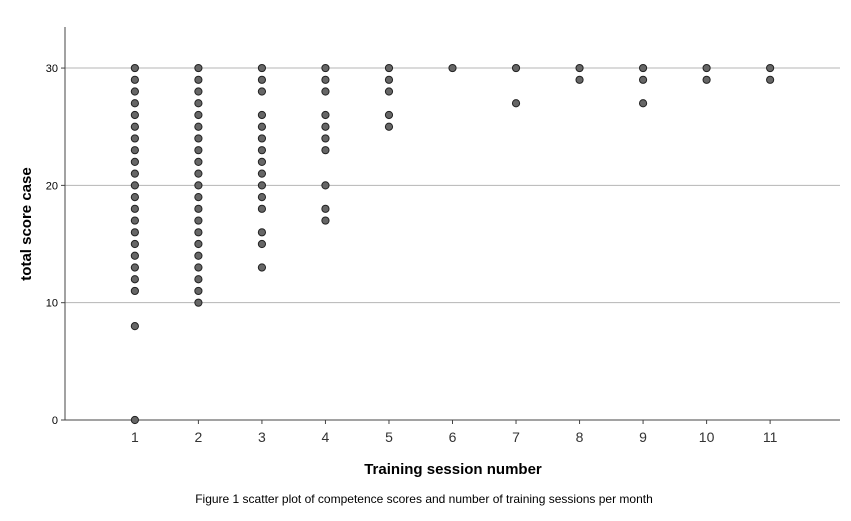 The image size is (851, 521). What do you see at coordinates (134, 103) in the screenshot?
I see `scatter-point-x1-y27` at bounding box center [134, 103].